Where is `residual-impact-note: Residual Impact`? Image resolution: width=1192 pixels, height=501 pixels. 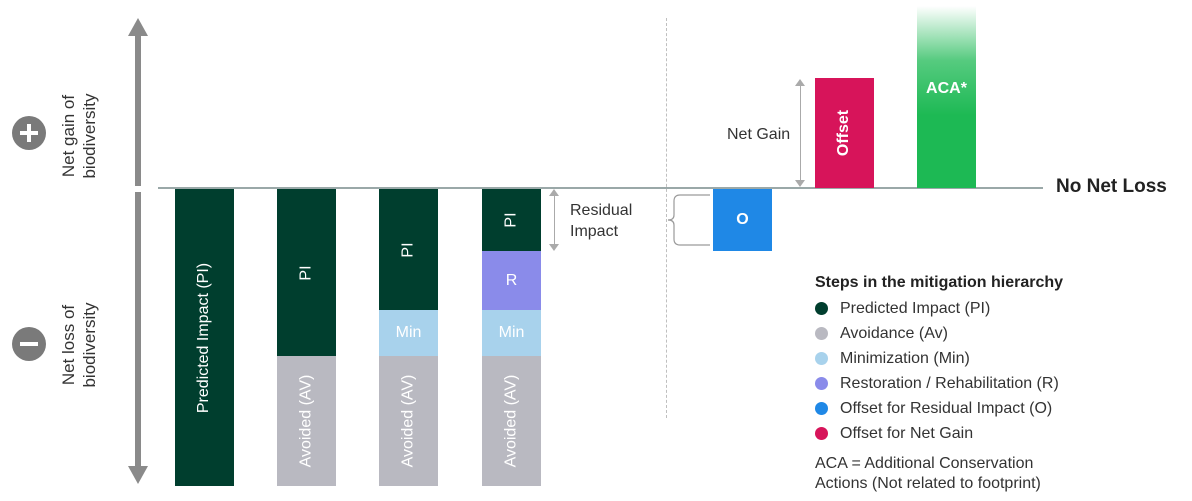
residual-impact-note: Residual Impact is located at coordinates (601, 221).